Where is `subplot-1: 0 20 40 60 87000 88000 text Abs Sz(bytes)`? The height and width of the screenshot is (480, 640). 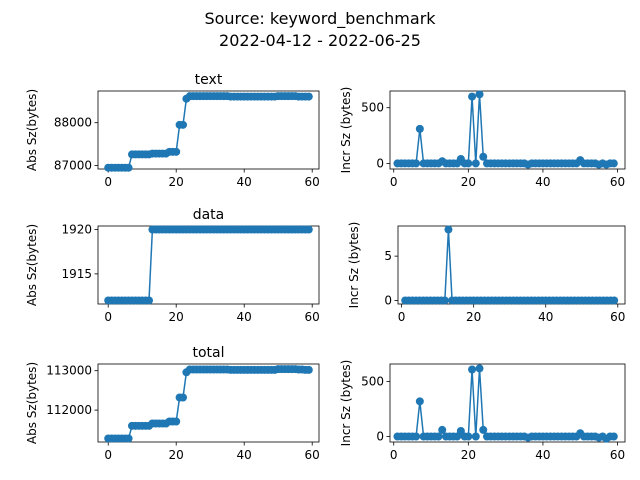
subplot-1: 0 20 40 60 87000 88000 text Abs Sz(bytes) is located at coordinates (172, 130).